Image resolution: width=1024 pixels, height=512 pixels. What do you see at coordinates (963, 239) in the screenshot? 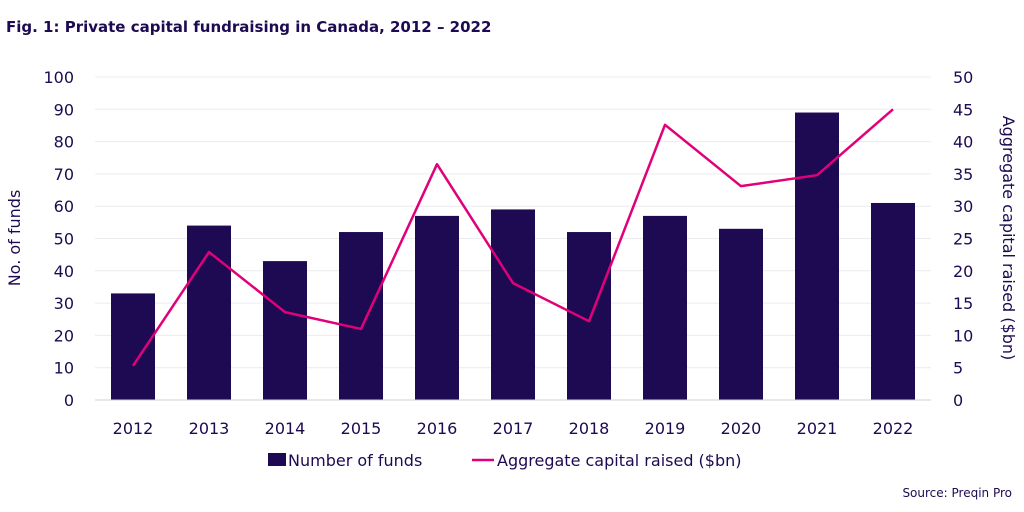
I see `y-right-tick-label: 25` at bounding box center [963, 239].